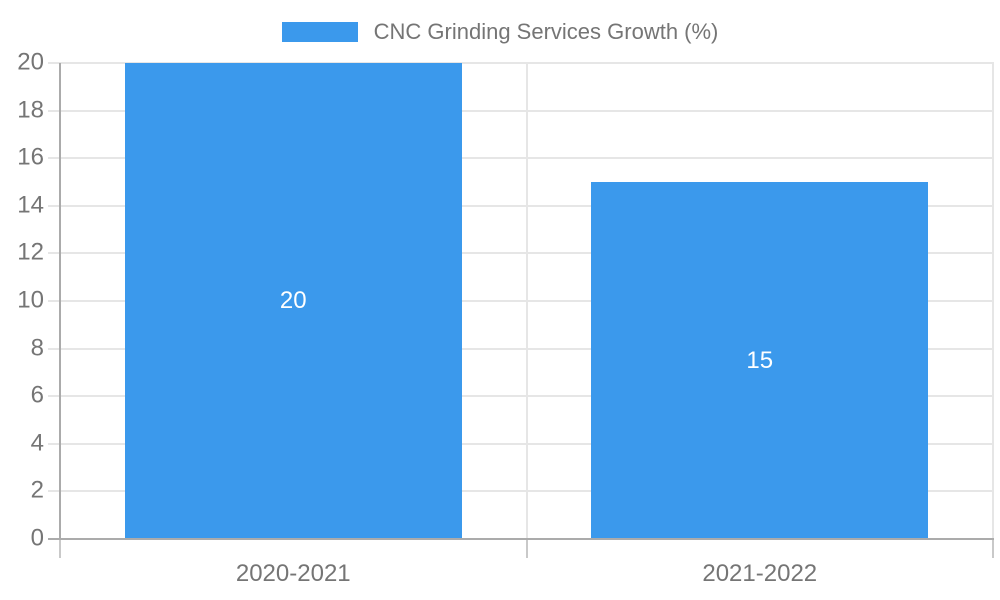 Image resolution: width=1000 pixels, height=600 pixels. I want to click on legend-label: CNC Grinding Services Growth (%), so click(546, 31).